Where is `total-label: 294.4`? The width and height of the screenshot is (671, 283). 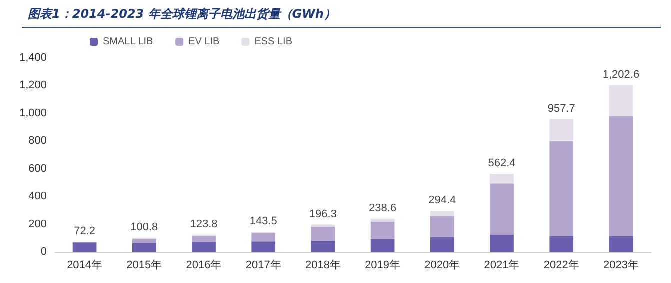
total-label: 294.4 is located at coordinates (442, 200).